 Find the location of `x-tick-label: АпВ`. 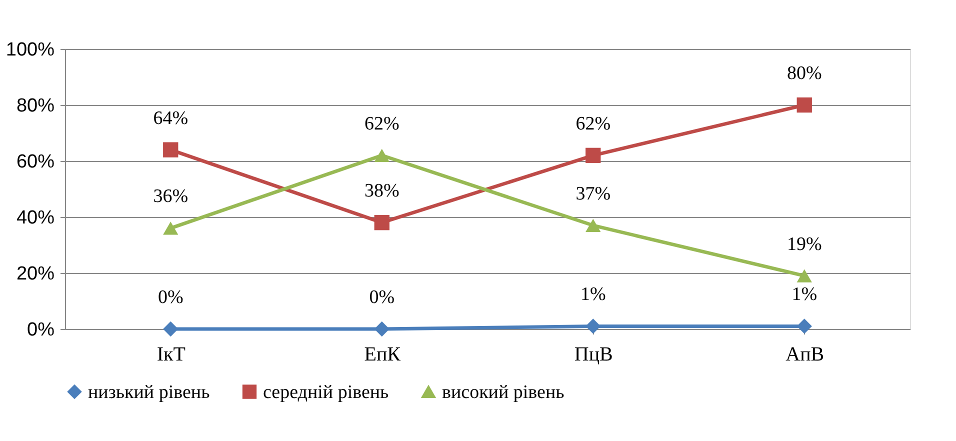

x-tick-label: АпВ is located at coordinates (805, 355).